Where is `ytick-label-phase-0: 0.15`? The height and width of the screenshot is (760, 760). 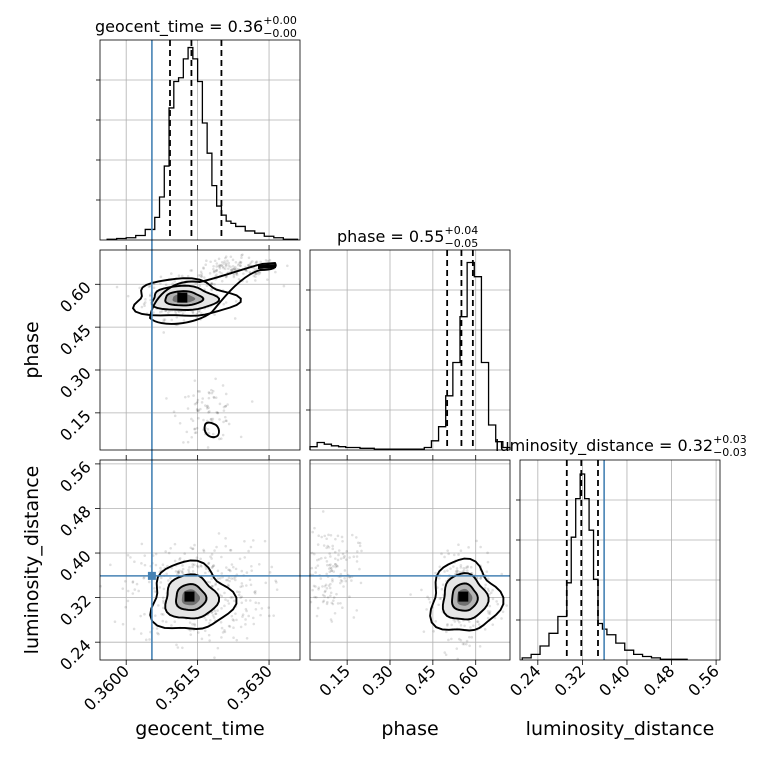 ytick-label-phase-0: 0.15 is located at coordinates (75, 425).